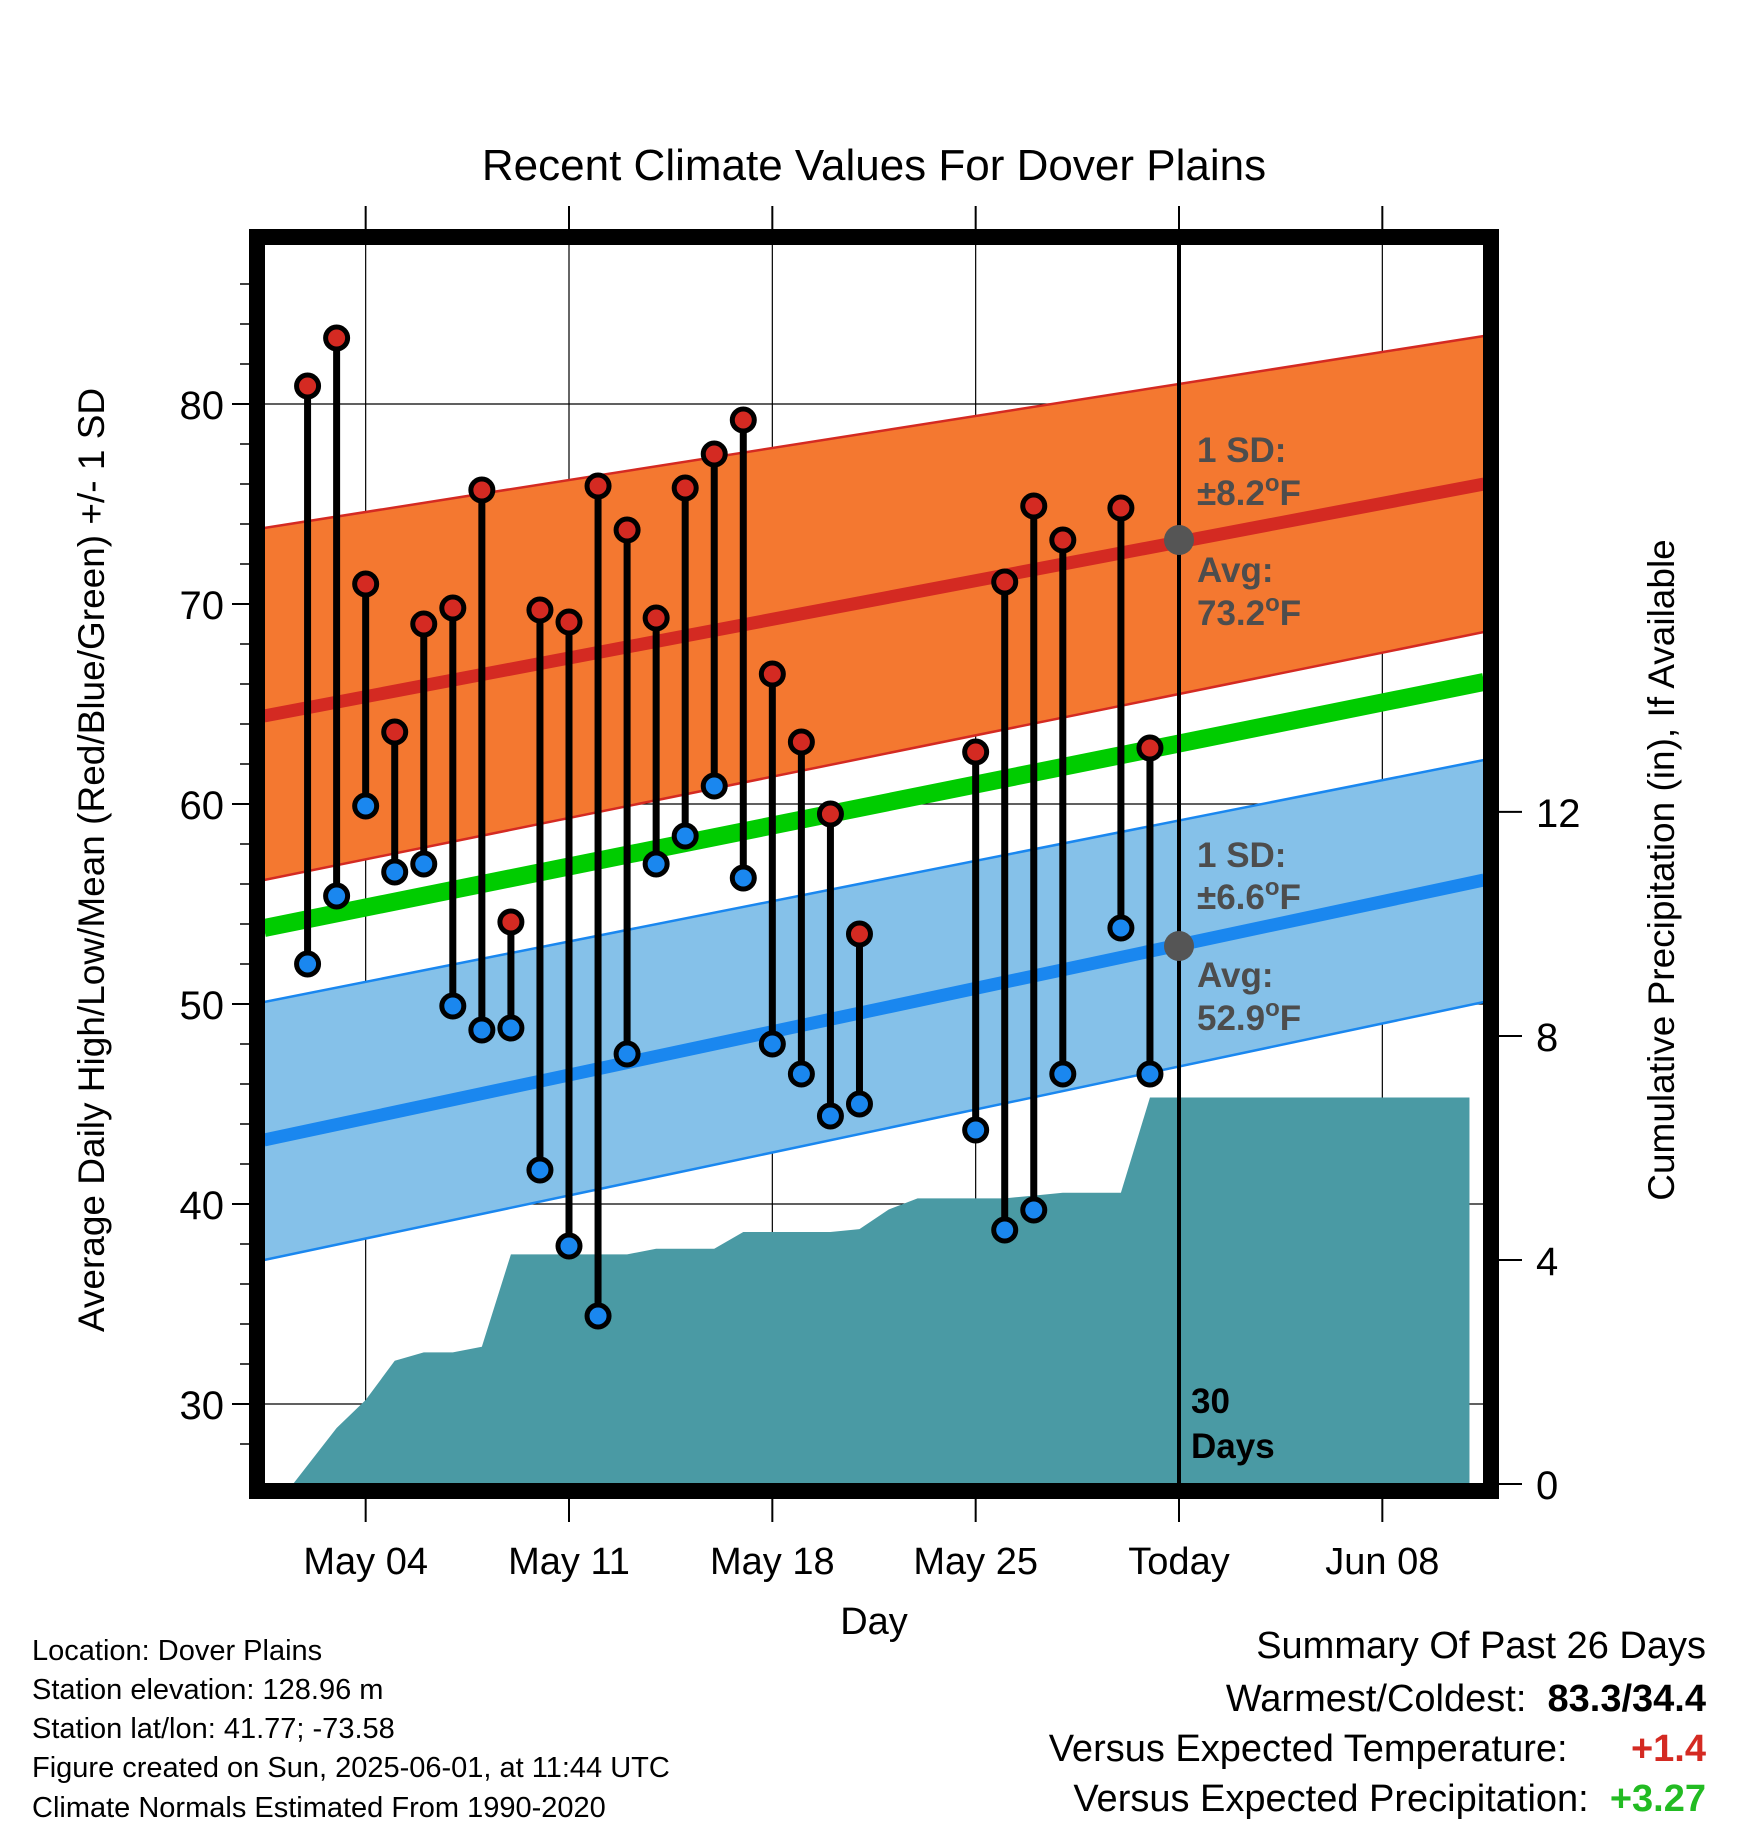 The width and height of the screenshot is (1748, 1828). Describe the element at coordinates (1241, 855) in the screenshot. I see `low-sd-label: 1 SD:` at that location.